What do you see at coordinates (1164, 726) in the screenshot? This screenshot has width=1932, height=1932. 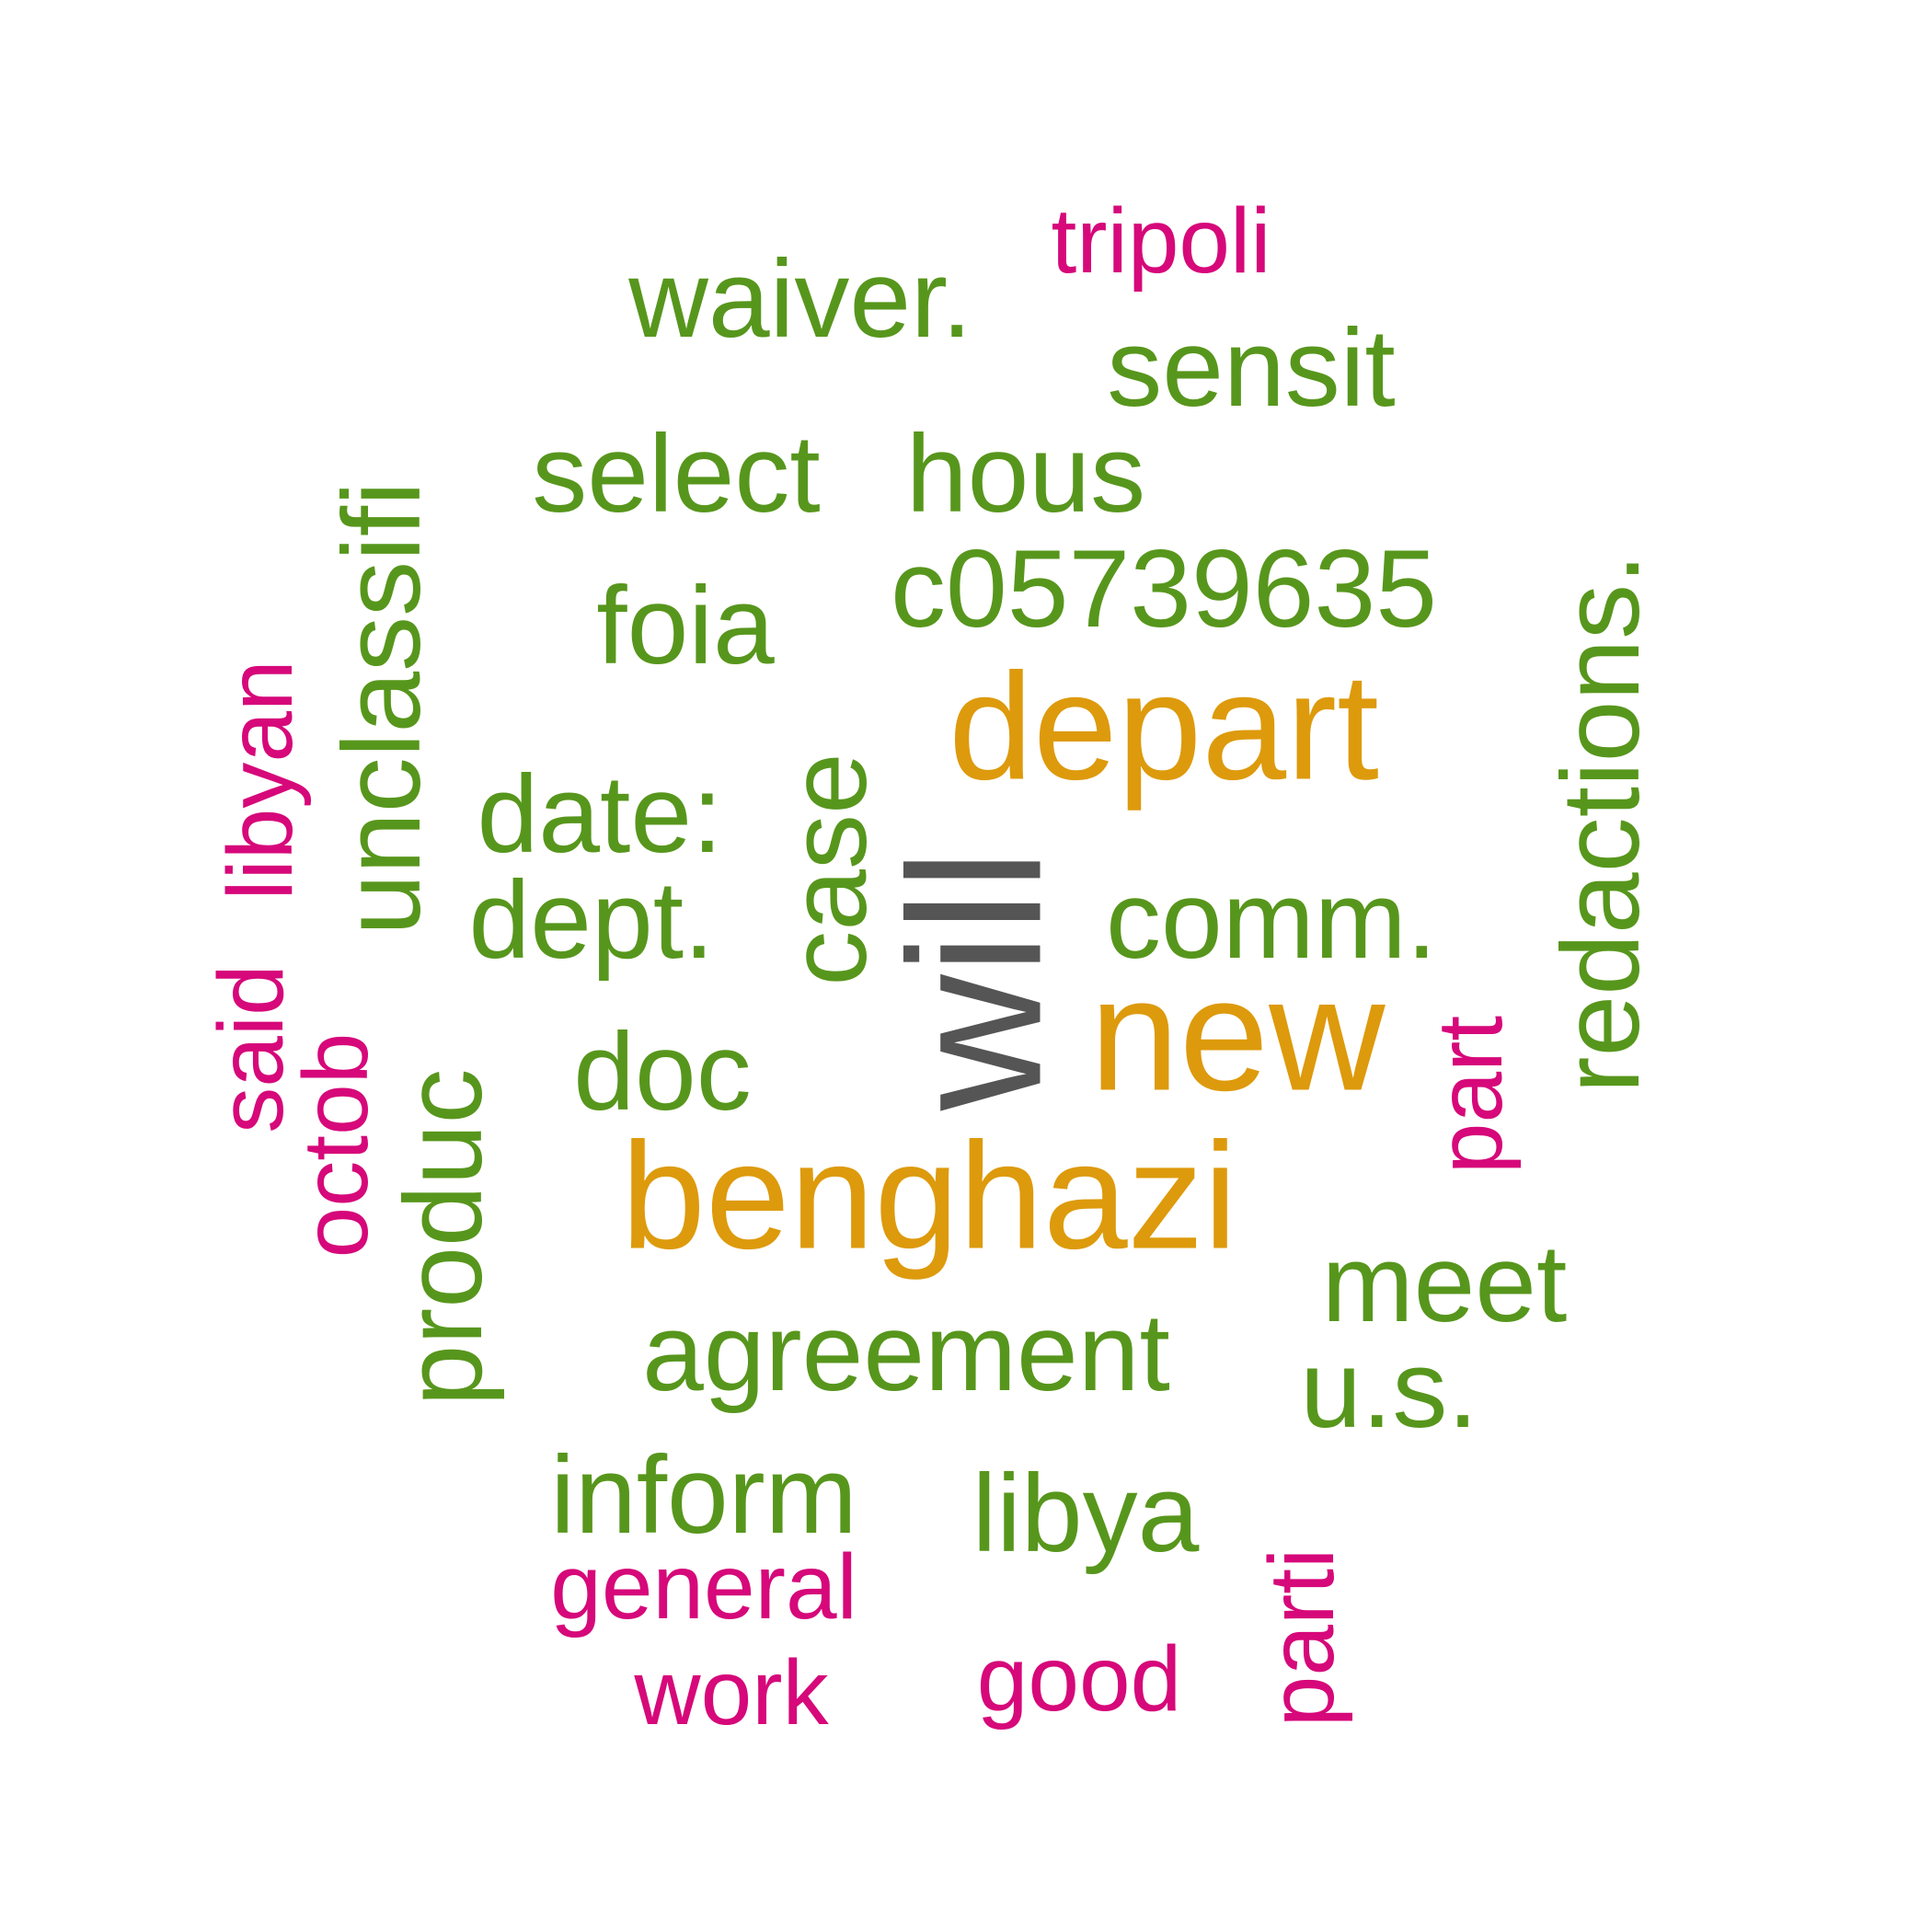 I see `word-depart: depart` at bounding box center [1164, 726].